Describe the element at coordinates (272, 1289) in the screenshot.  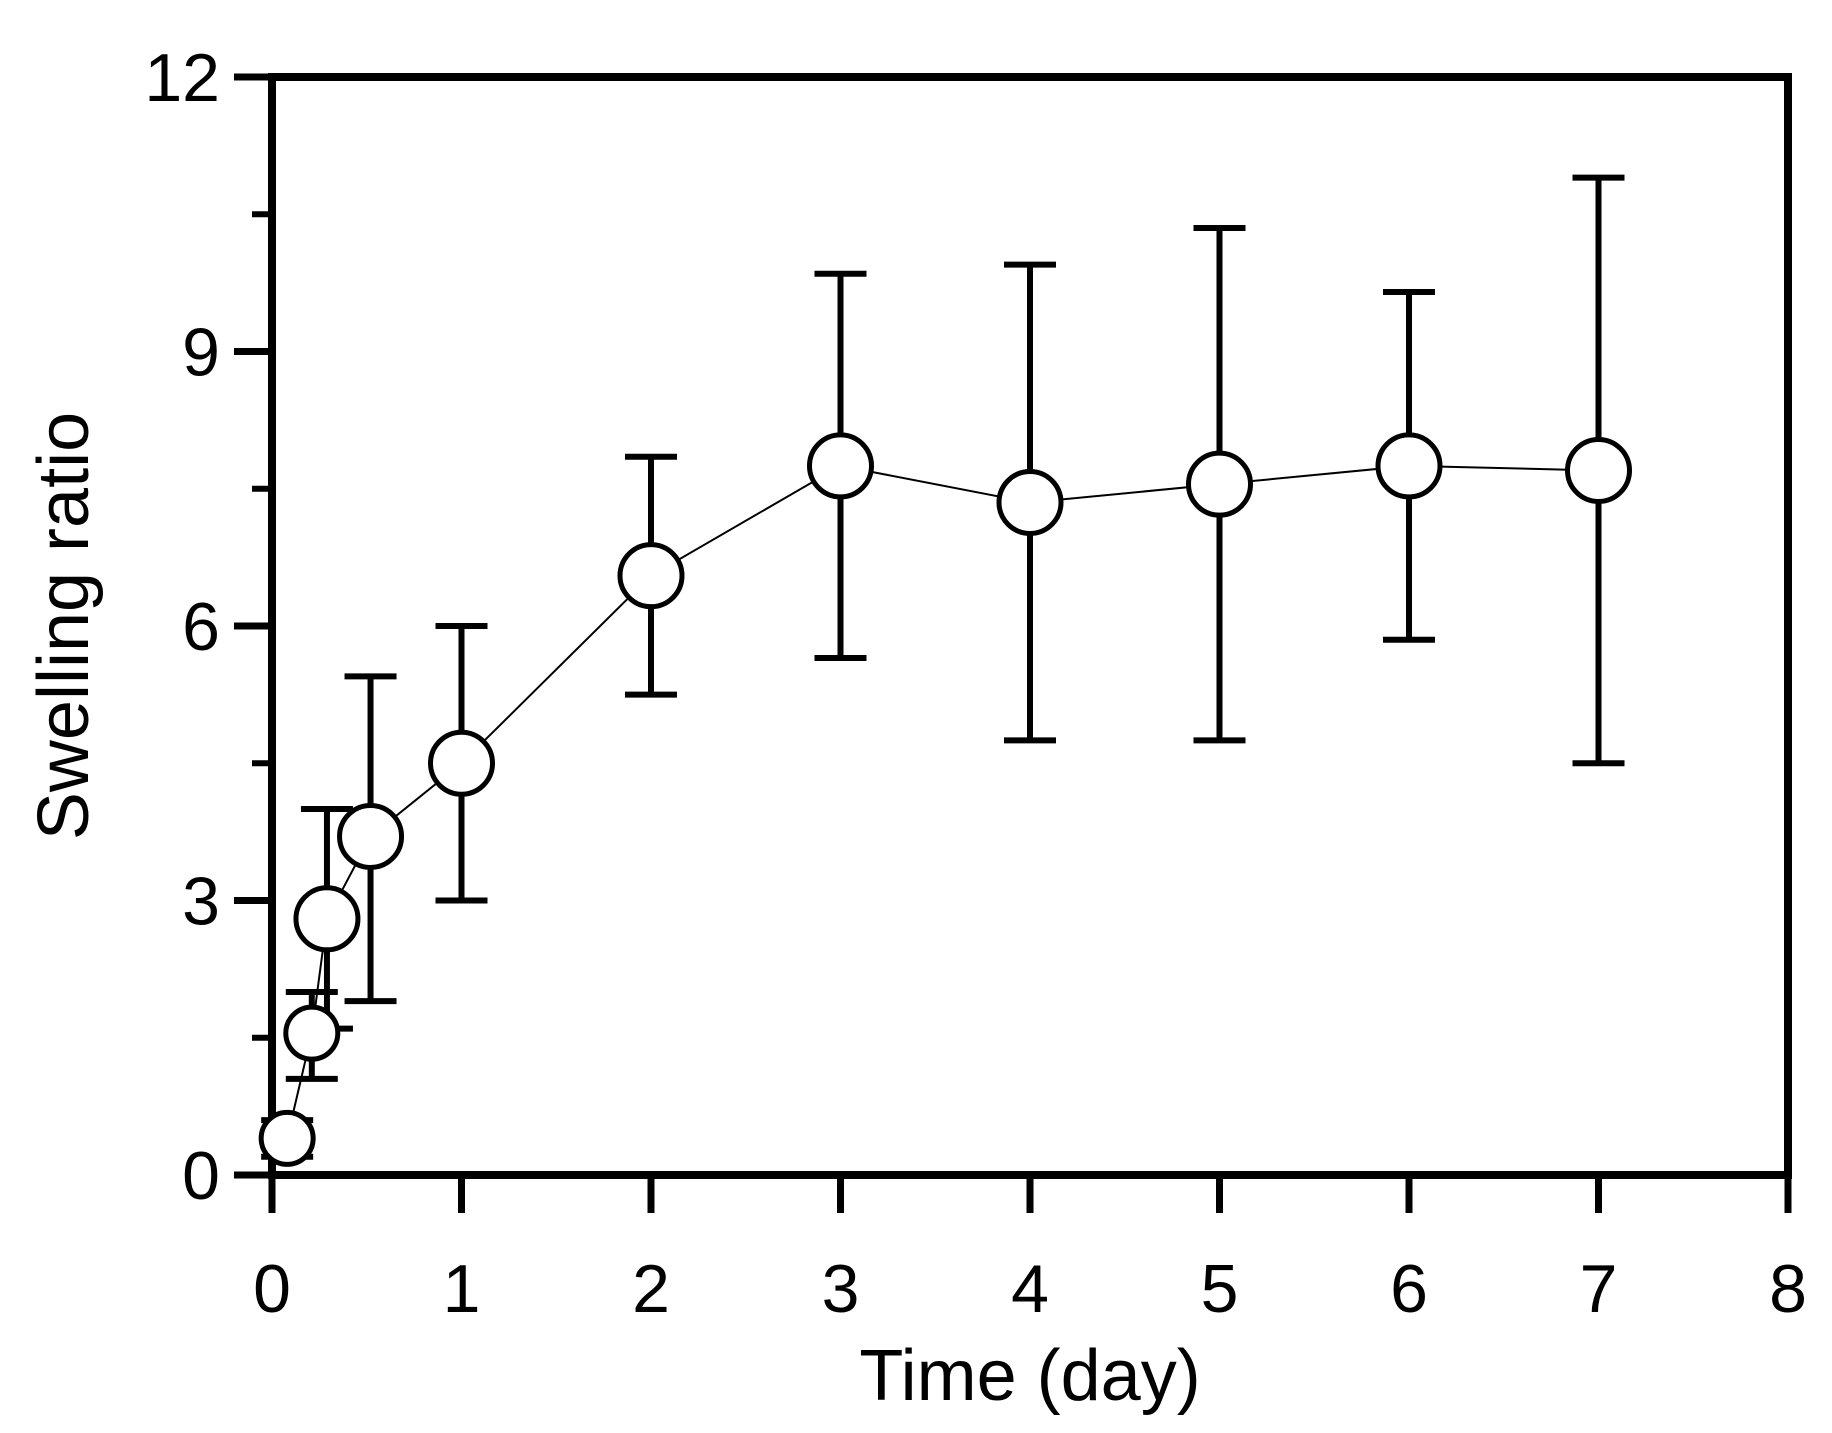
I see `x-tick-label: 0` at that location.